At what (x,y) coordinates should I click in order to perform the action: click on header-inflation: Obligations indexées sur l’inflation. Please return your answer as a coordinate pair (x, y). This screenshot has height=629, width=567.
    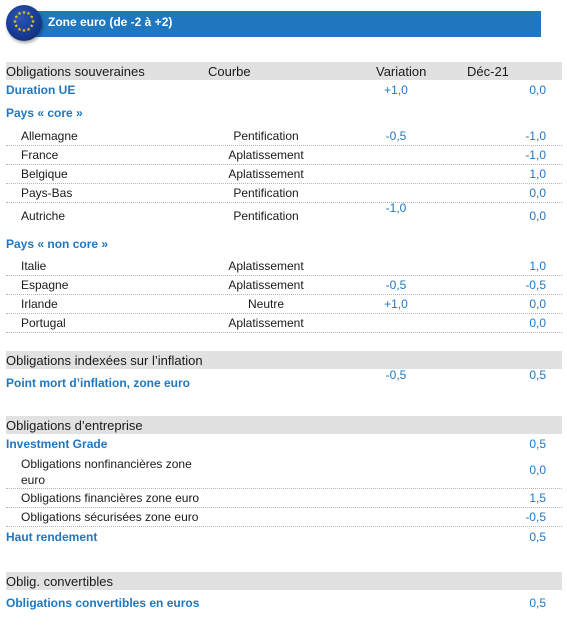
    Looking at the image, I should click on (284, 360).